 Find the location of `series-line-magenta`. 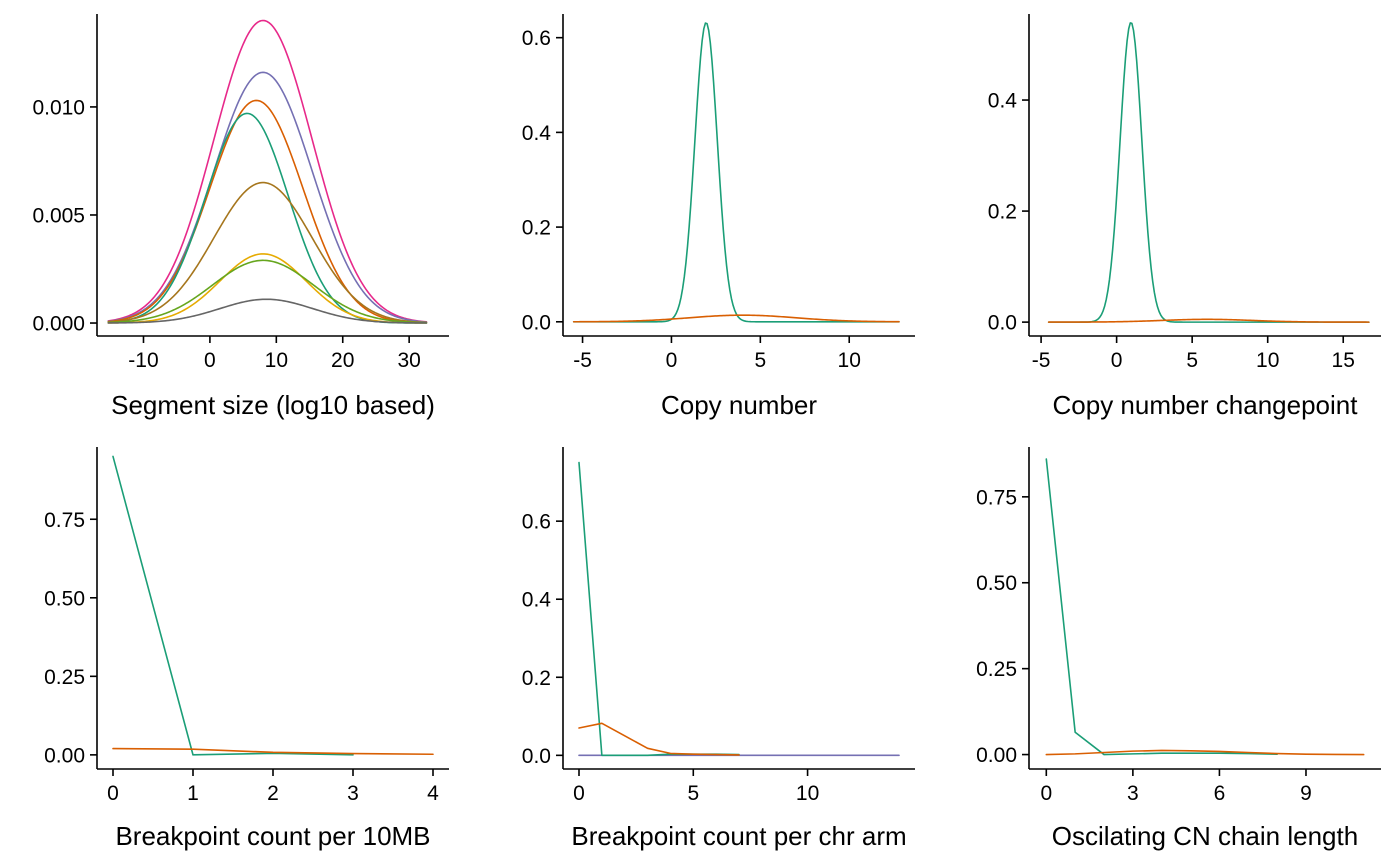

series-line-magenta is located at coordinates (267, 171).